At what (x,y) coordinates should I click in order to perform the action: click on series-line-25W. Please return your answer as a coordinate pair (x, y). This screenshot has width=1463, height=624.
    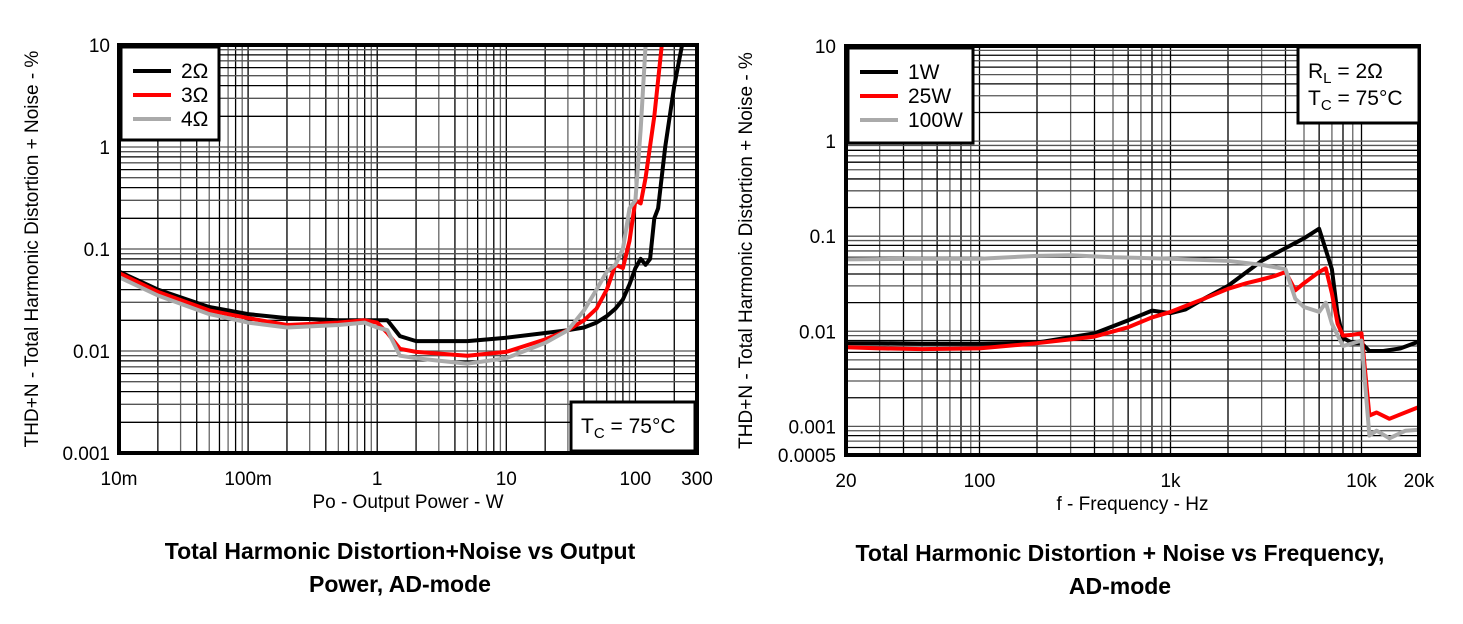
    Looking at the image, I should click on (1132, 343).